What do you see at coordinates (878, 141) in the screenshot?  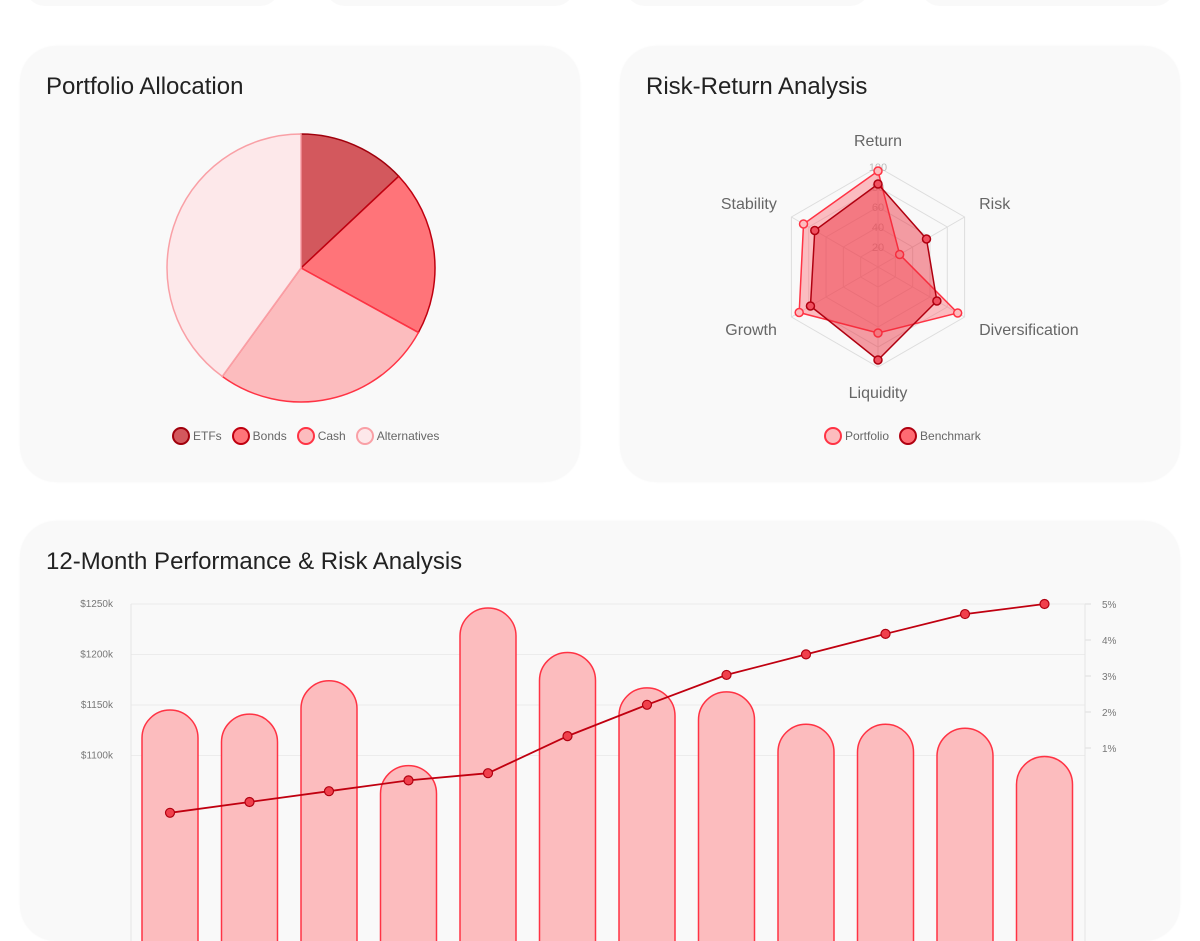 I see `radar-axis-label: Return` at bounding box center [878, 141].